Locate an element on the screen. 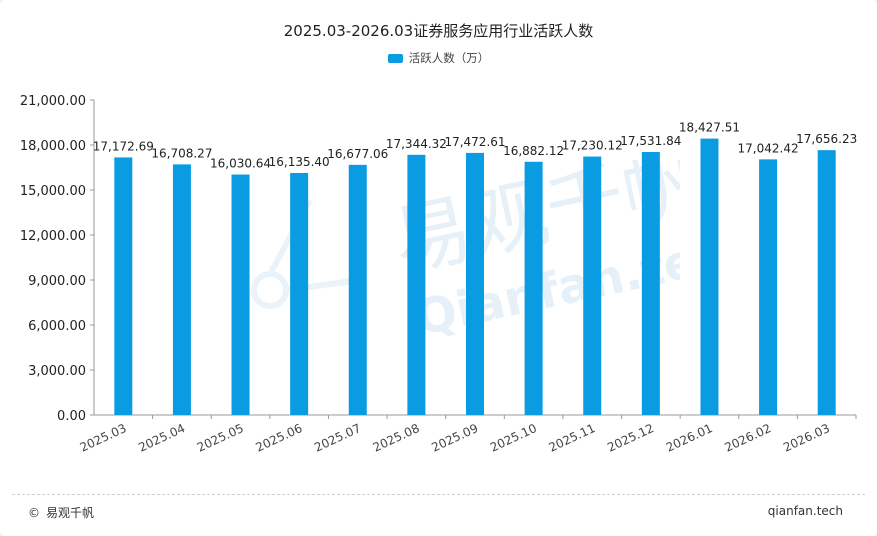  x-tick-label: 2025.03 is located at coordinates (103, 438).